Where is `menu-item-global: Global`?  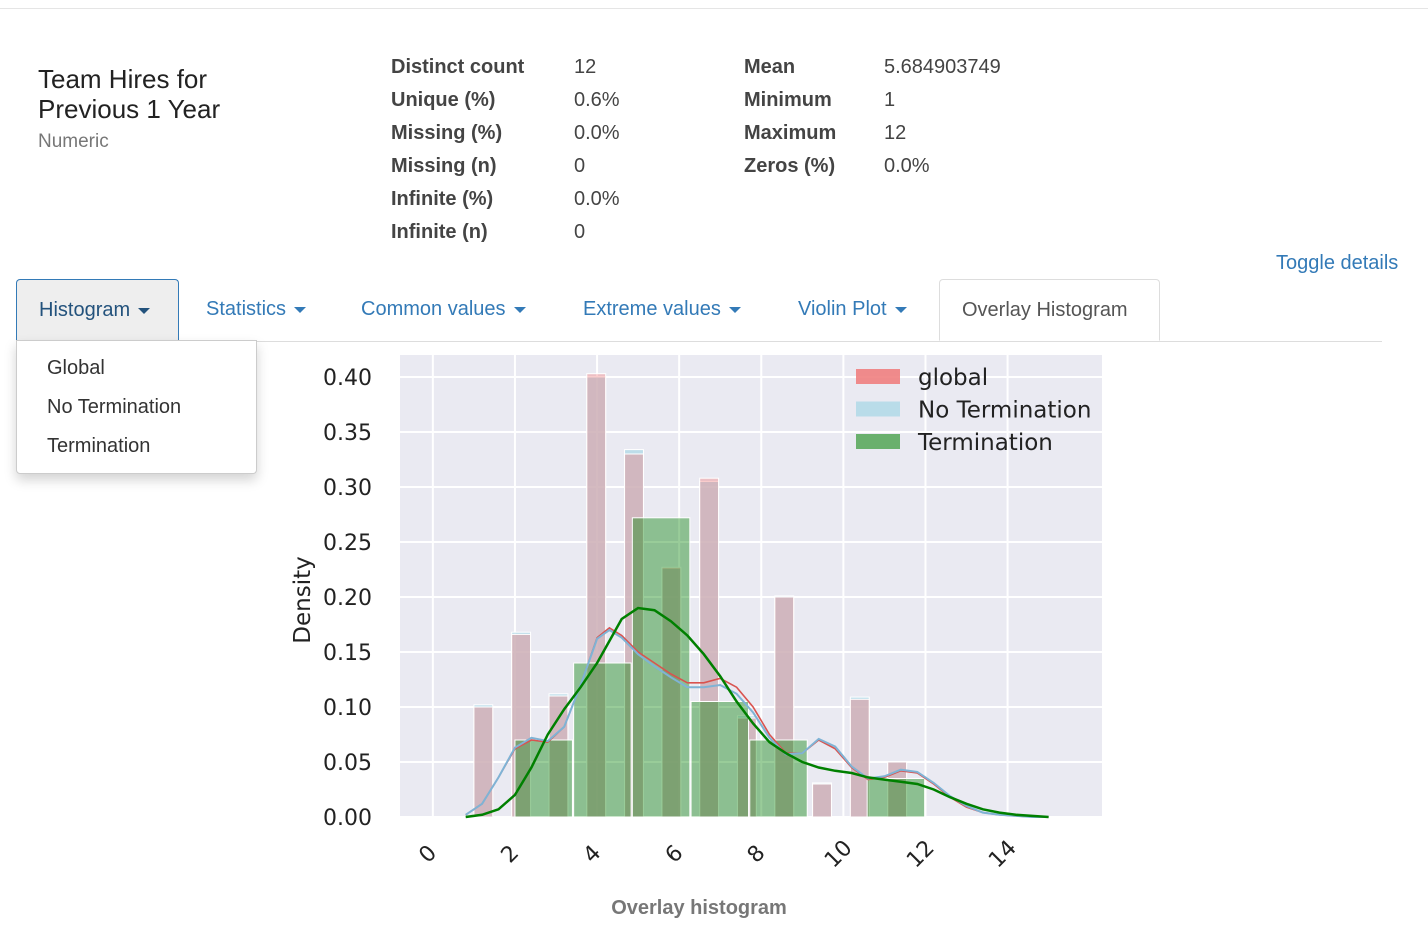 menu-item-global: Global is located at coordinates (76, 368).